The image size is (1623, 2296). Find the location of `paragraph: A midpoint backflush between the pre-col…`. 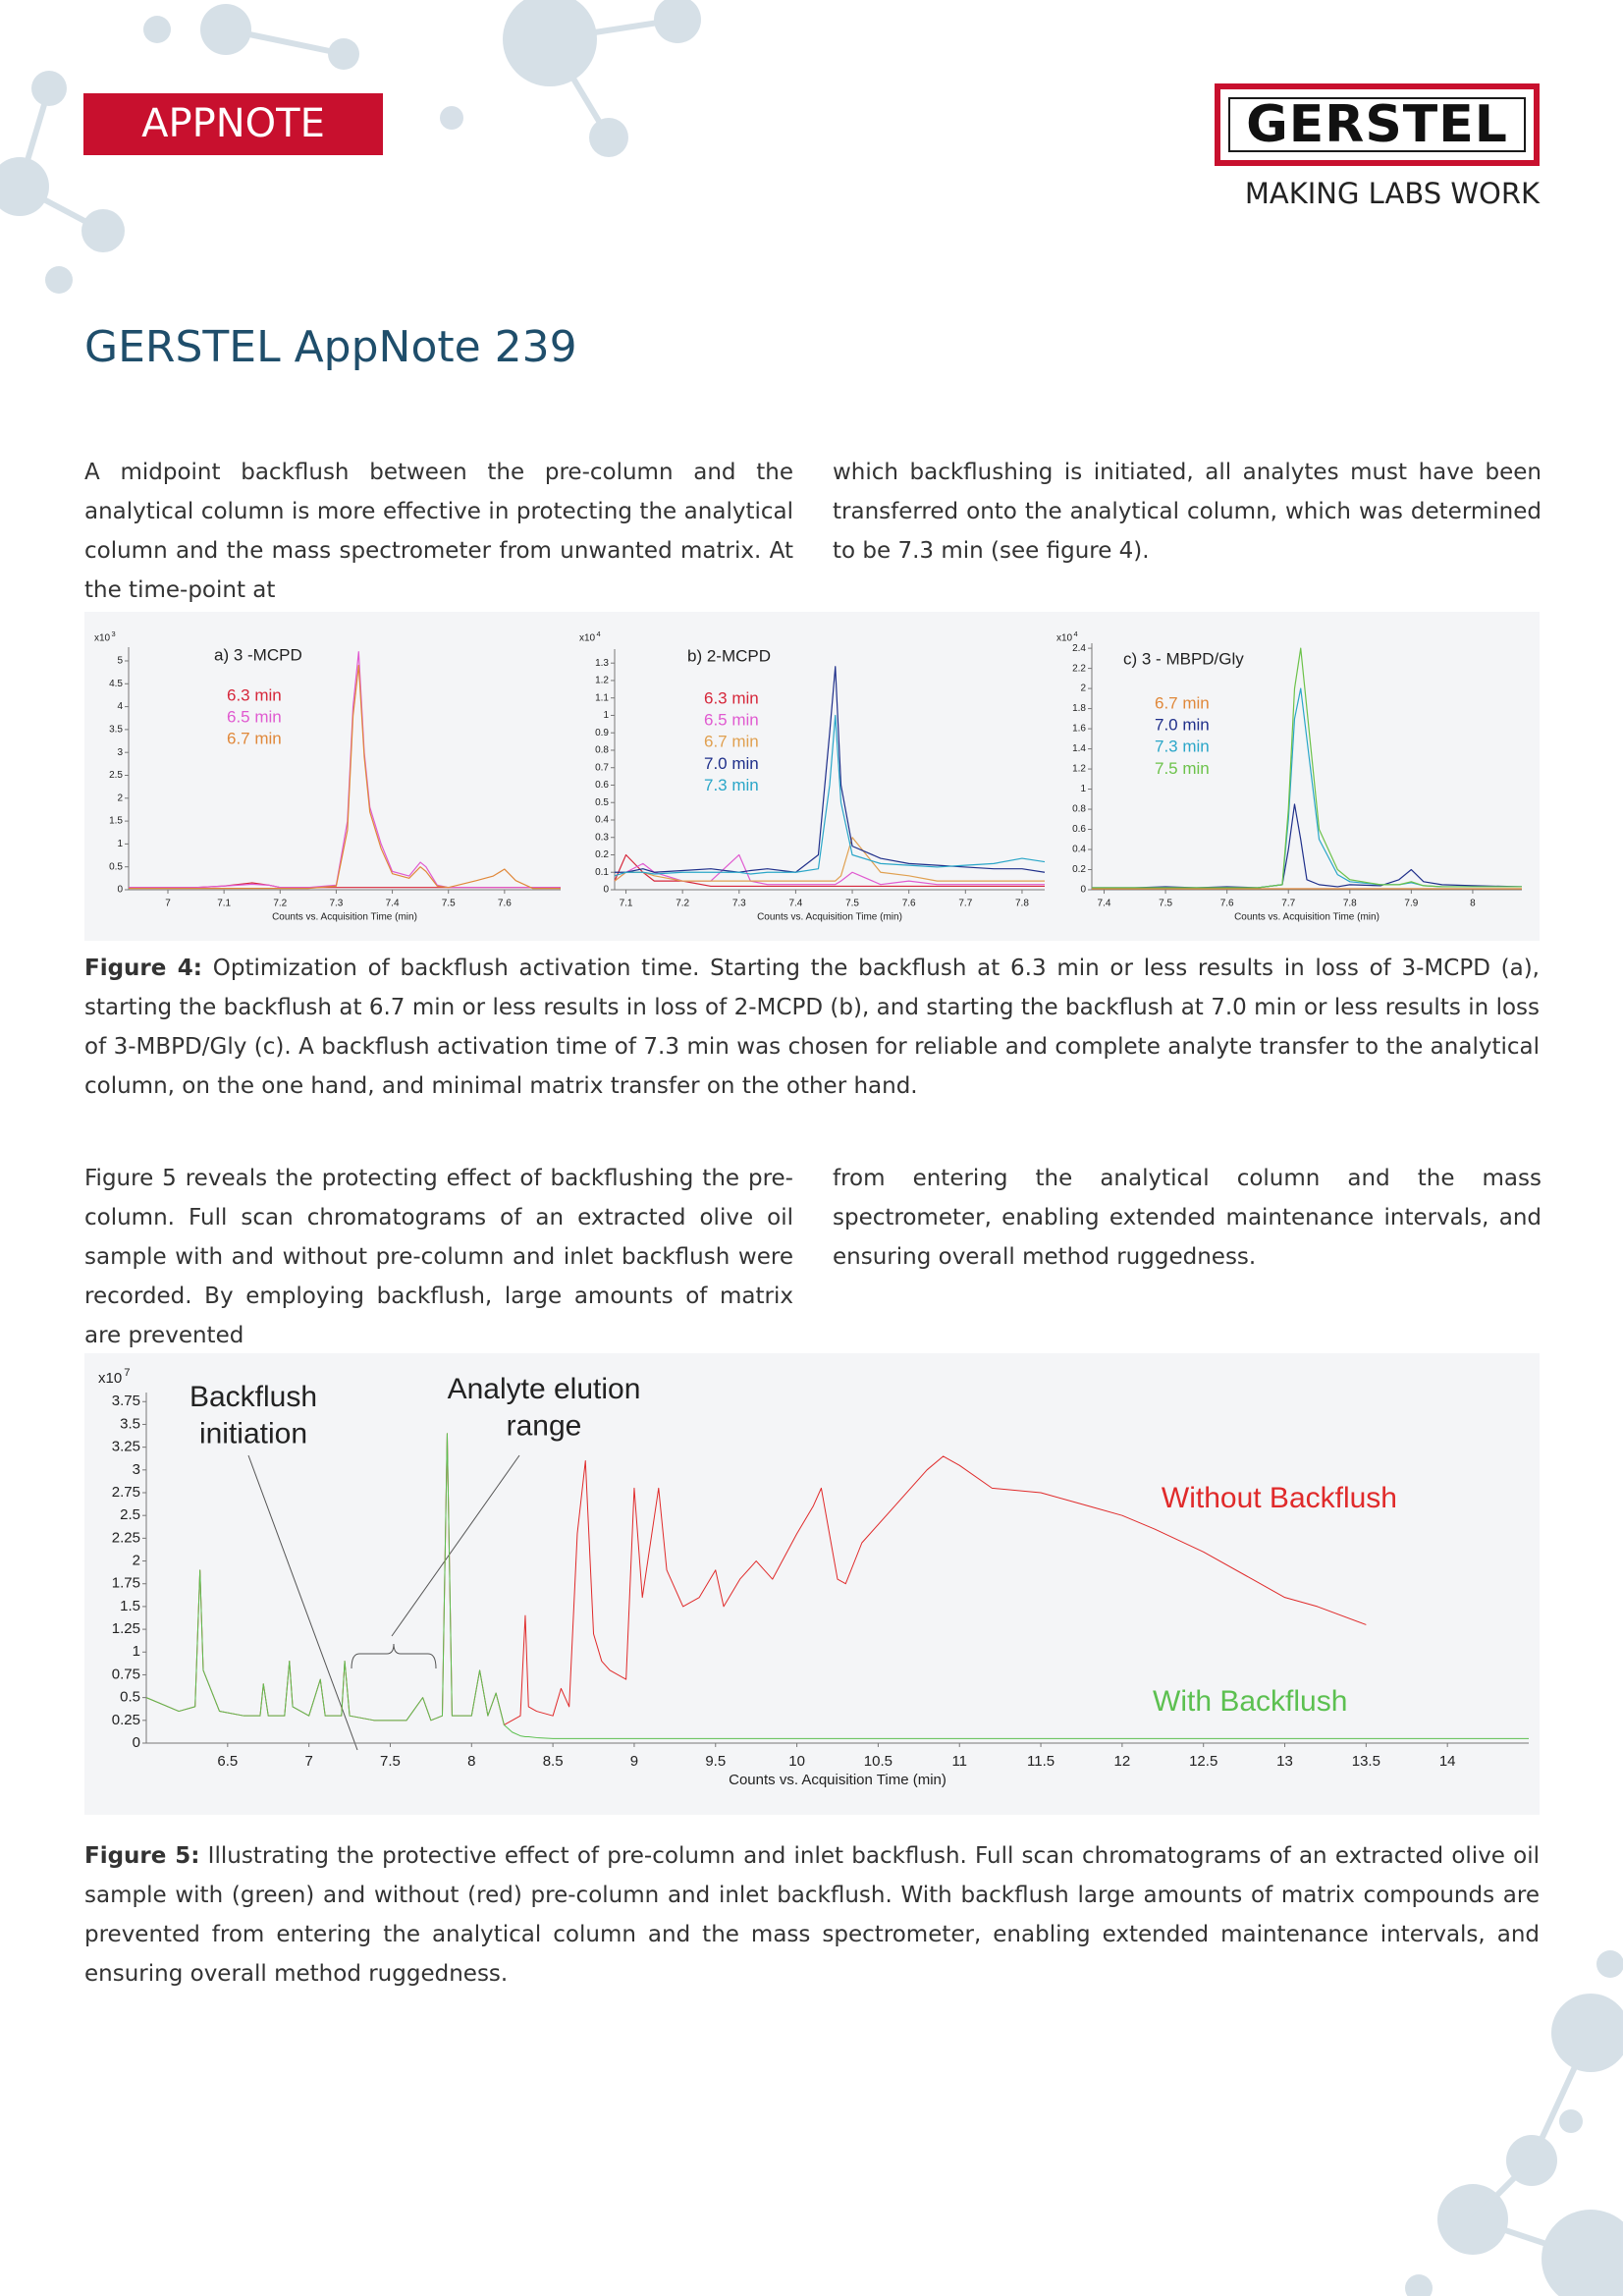

paragraph: A midpoint backflush between the pre-col… is located at coordinates (439, 531).